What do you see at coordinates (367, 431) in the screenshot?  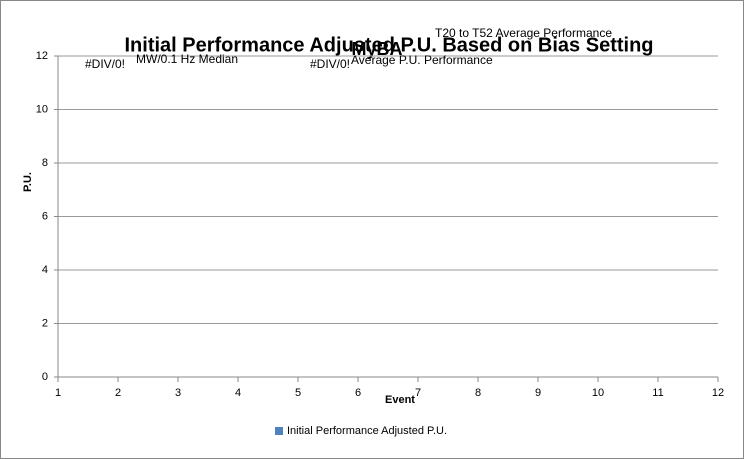 I see `legend-label: Initial Performance Adjusted P.U.` at bounding box center [367, 431].